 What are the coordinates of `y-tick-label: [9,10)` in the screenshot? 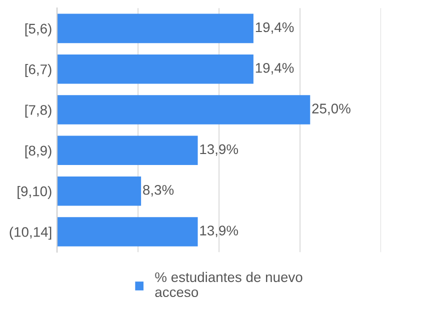 It's located at (35, 192).